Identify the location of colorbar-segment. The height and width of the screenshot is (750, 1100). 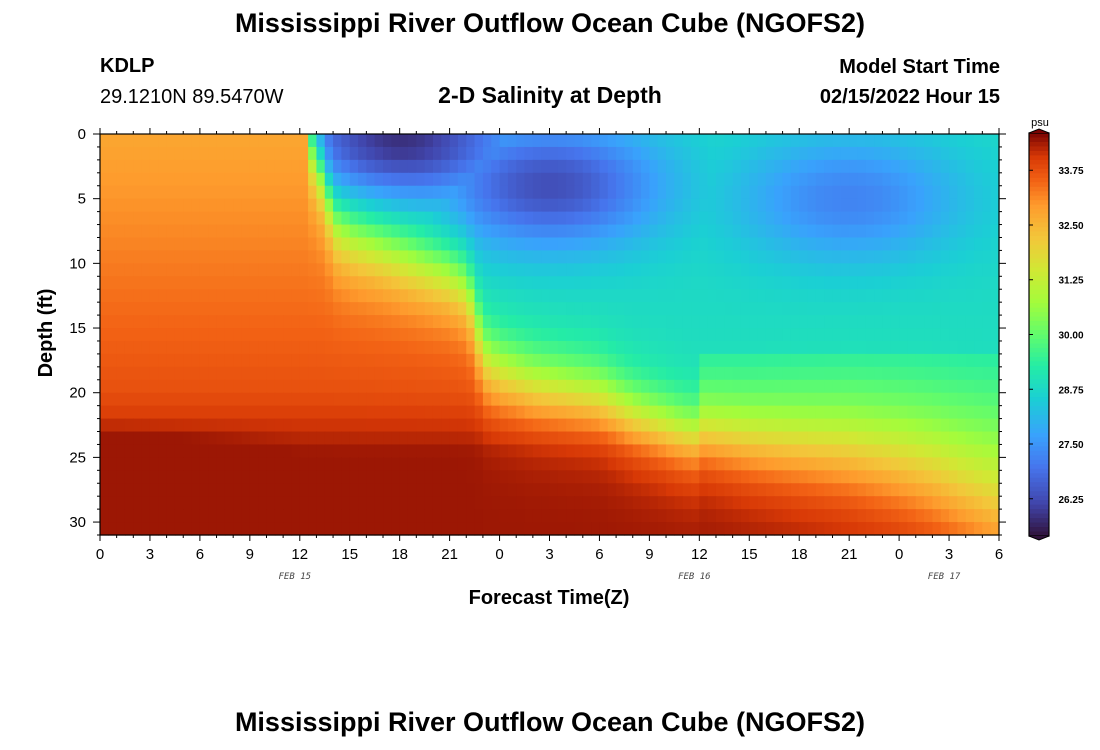
(1039, 324).